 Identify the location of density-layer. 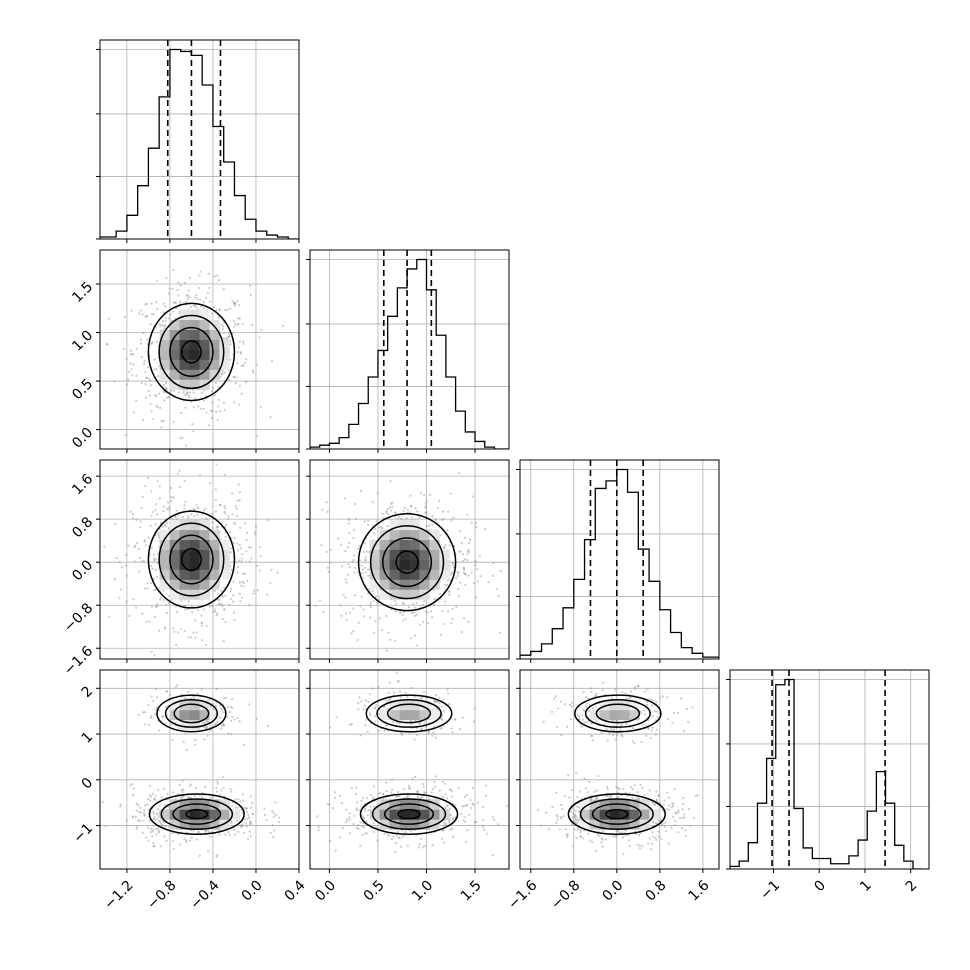
(191, 560).